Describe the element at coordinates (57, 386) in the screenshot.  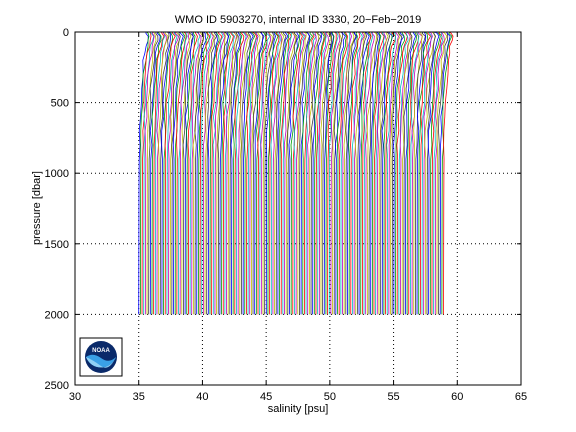
I see `y-tick-label: 2500` at that location.